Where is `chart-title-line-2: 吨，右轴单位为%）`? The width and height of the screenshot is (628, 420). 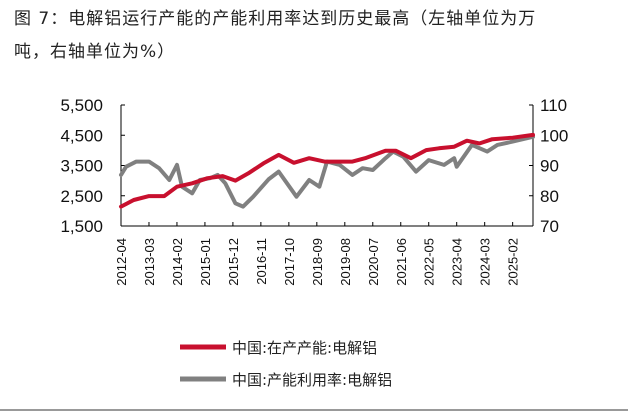 chart-title-line-2: 吨，右轴单位为%） is located at coordinates (95, 52).